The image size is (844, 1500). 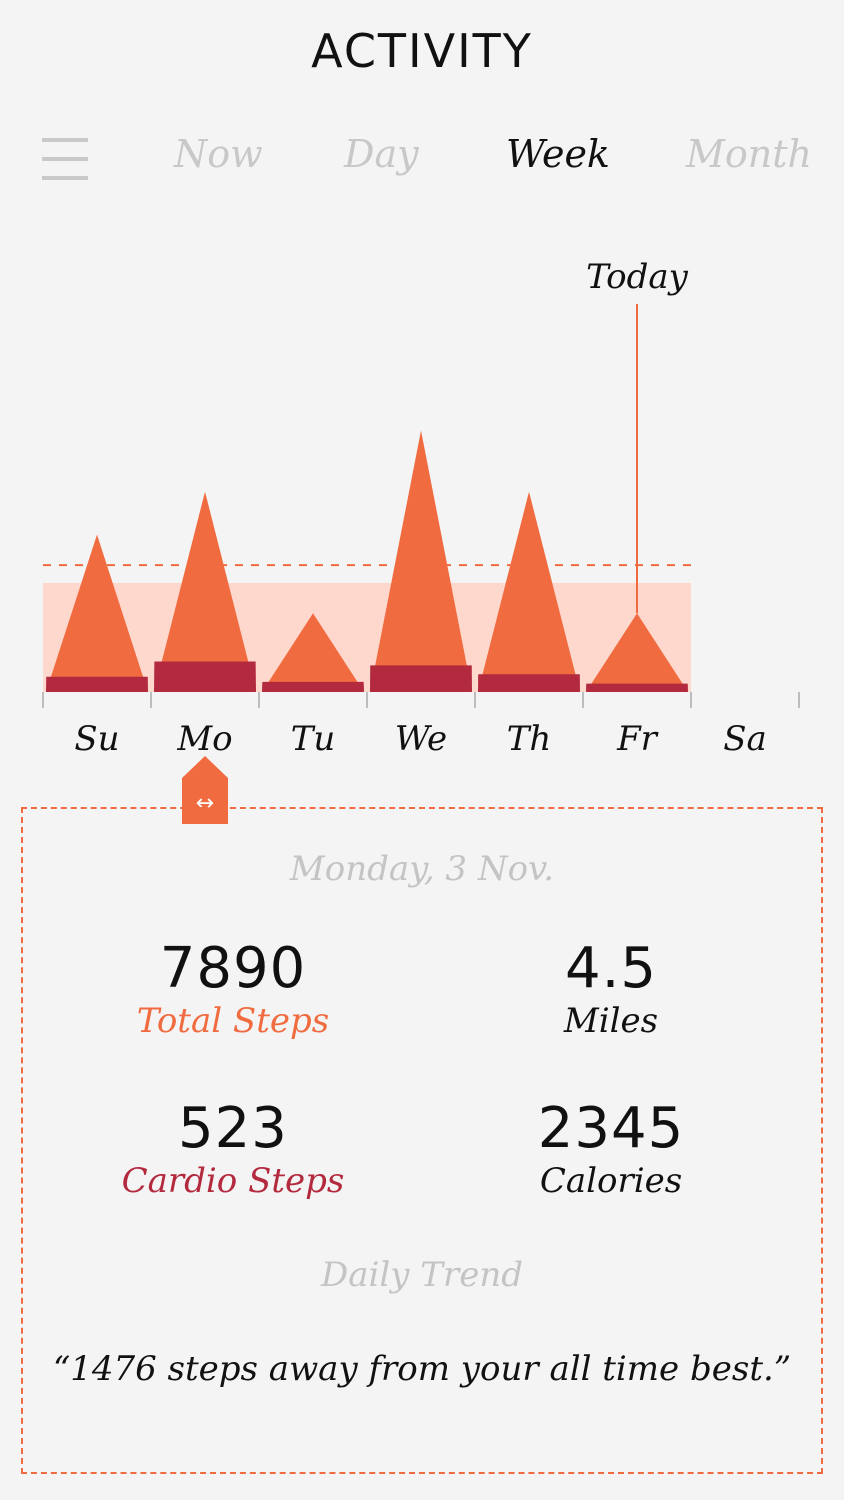 I want to click on cardio-steps-label: Cardio Steps, so click(x=233, y=1181).